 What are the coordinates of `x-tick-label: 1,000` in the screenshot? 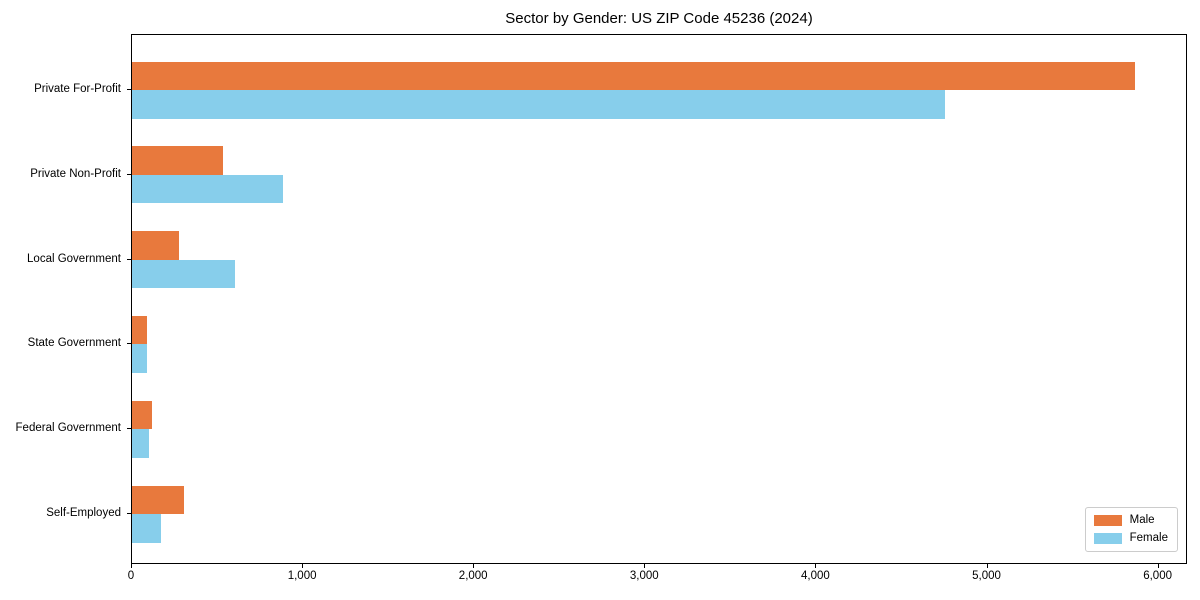 It's located at (302, 576).